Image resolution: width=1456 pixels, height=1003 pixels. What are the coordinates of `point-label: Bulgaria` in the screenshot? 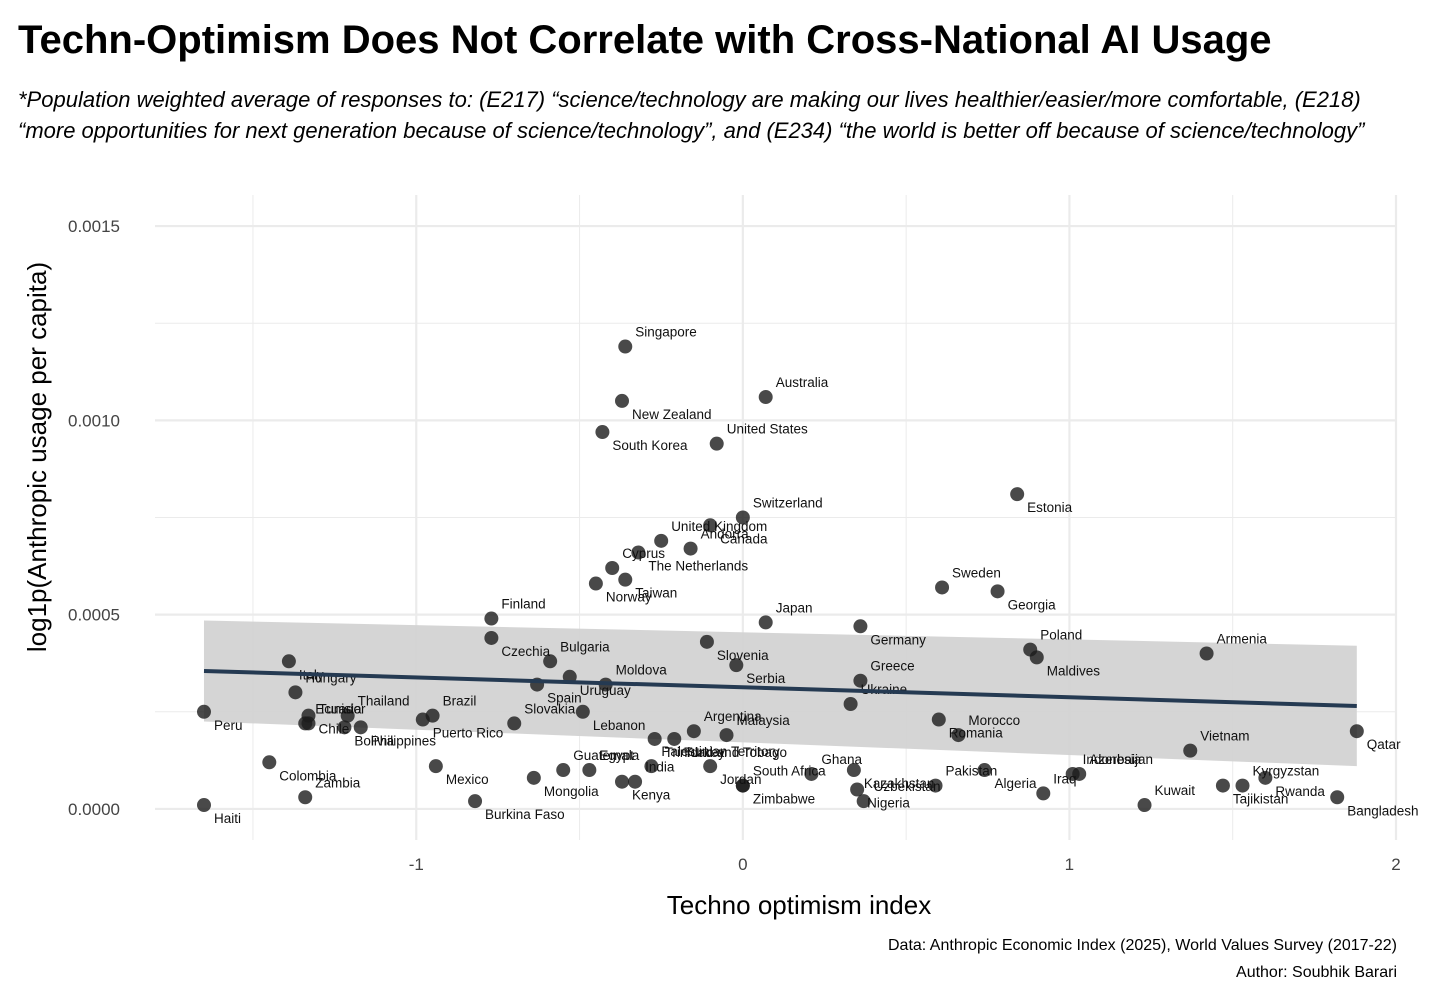 It's located at (585, 646).